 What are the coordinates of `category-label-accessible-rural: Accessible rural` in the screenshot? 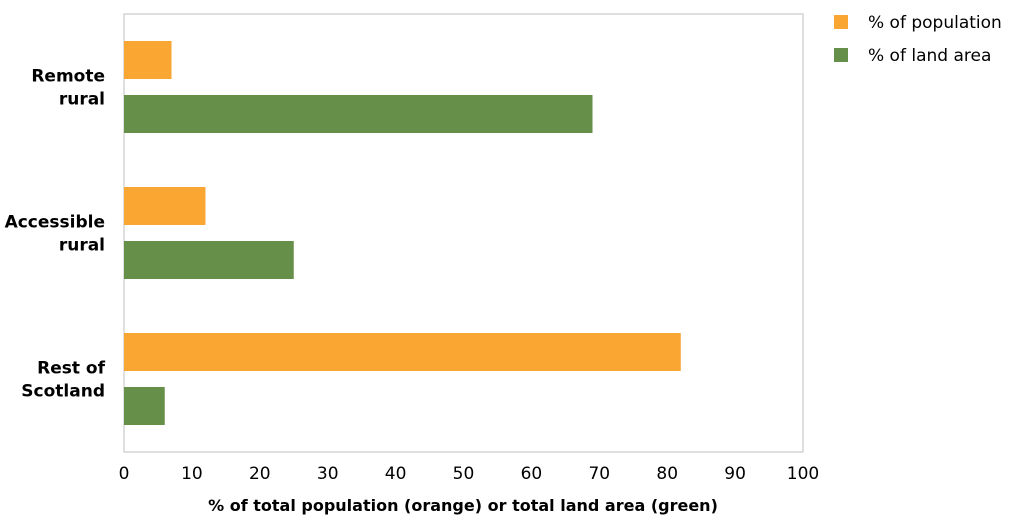 It's located at (55, 234).